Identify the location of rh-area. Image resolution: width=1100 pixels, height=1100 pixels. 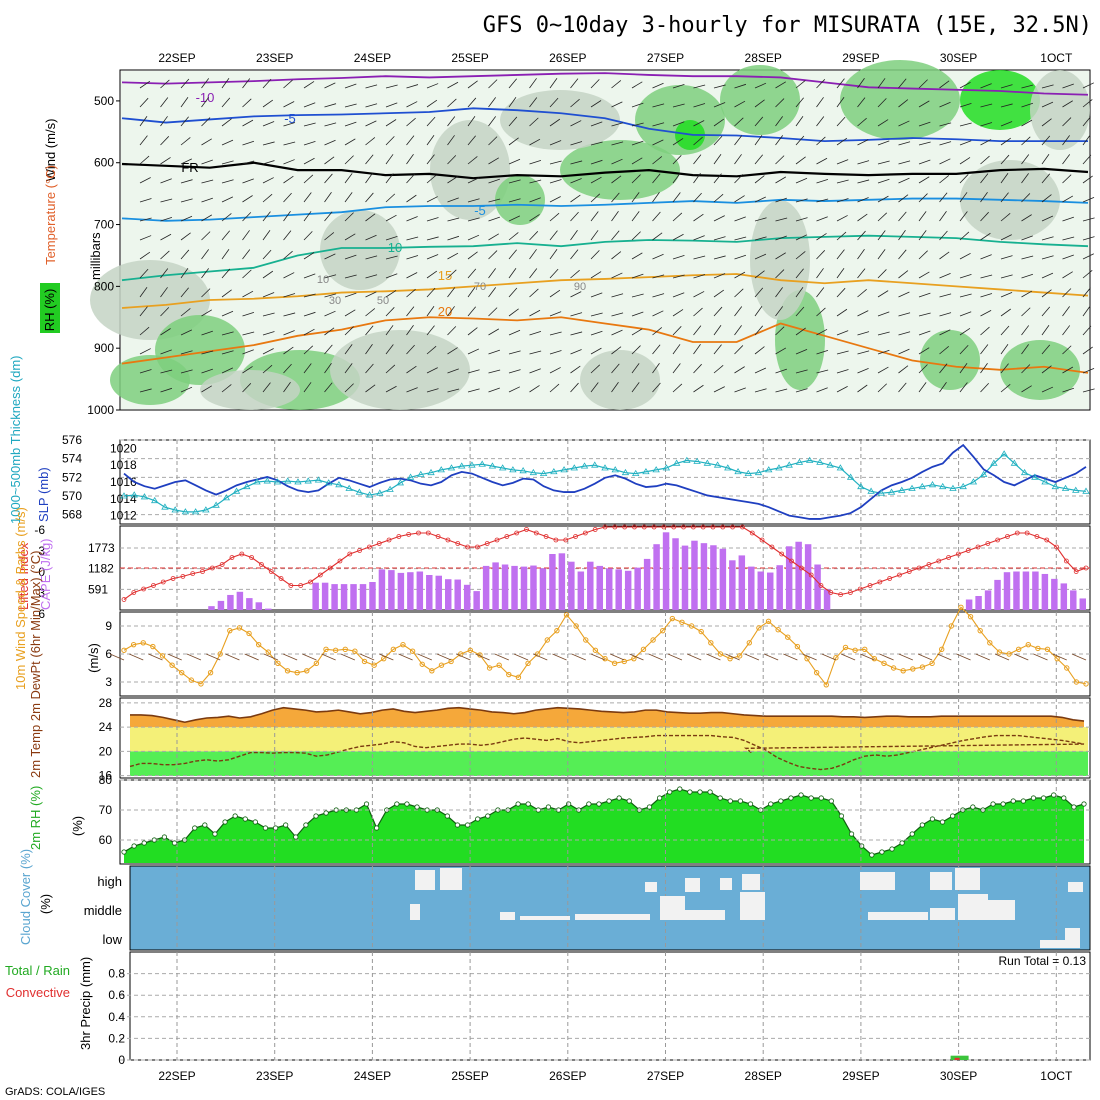
(604, 826).